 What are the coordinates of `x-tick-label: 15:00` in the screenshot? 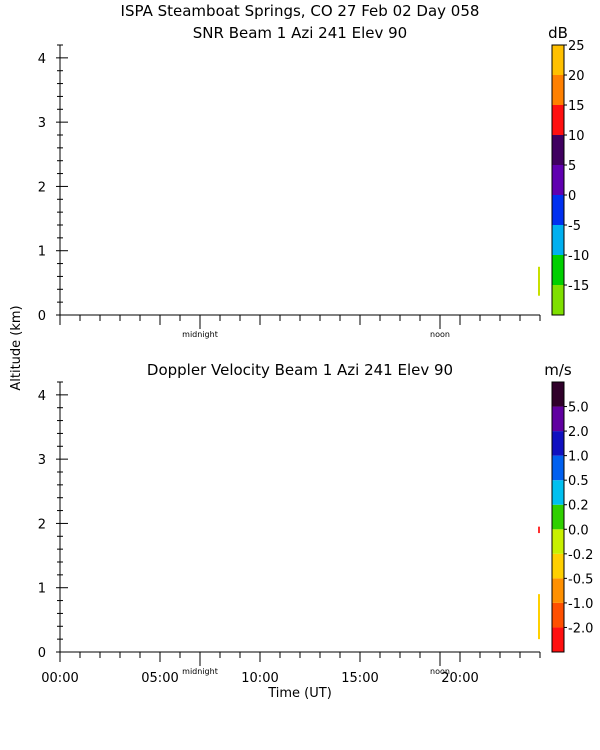 It's located at (359, 678).